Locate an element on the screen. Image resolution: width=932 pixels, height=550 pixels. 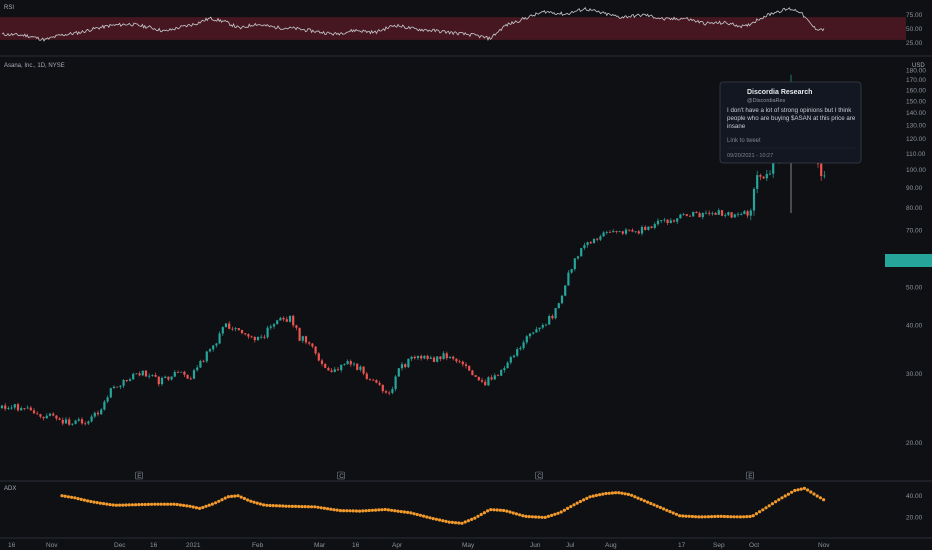
tweet-date: 09/20/2021 - 10:27 is located at coordinates (750, 156).